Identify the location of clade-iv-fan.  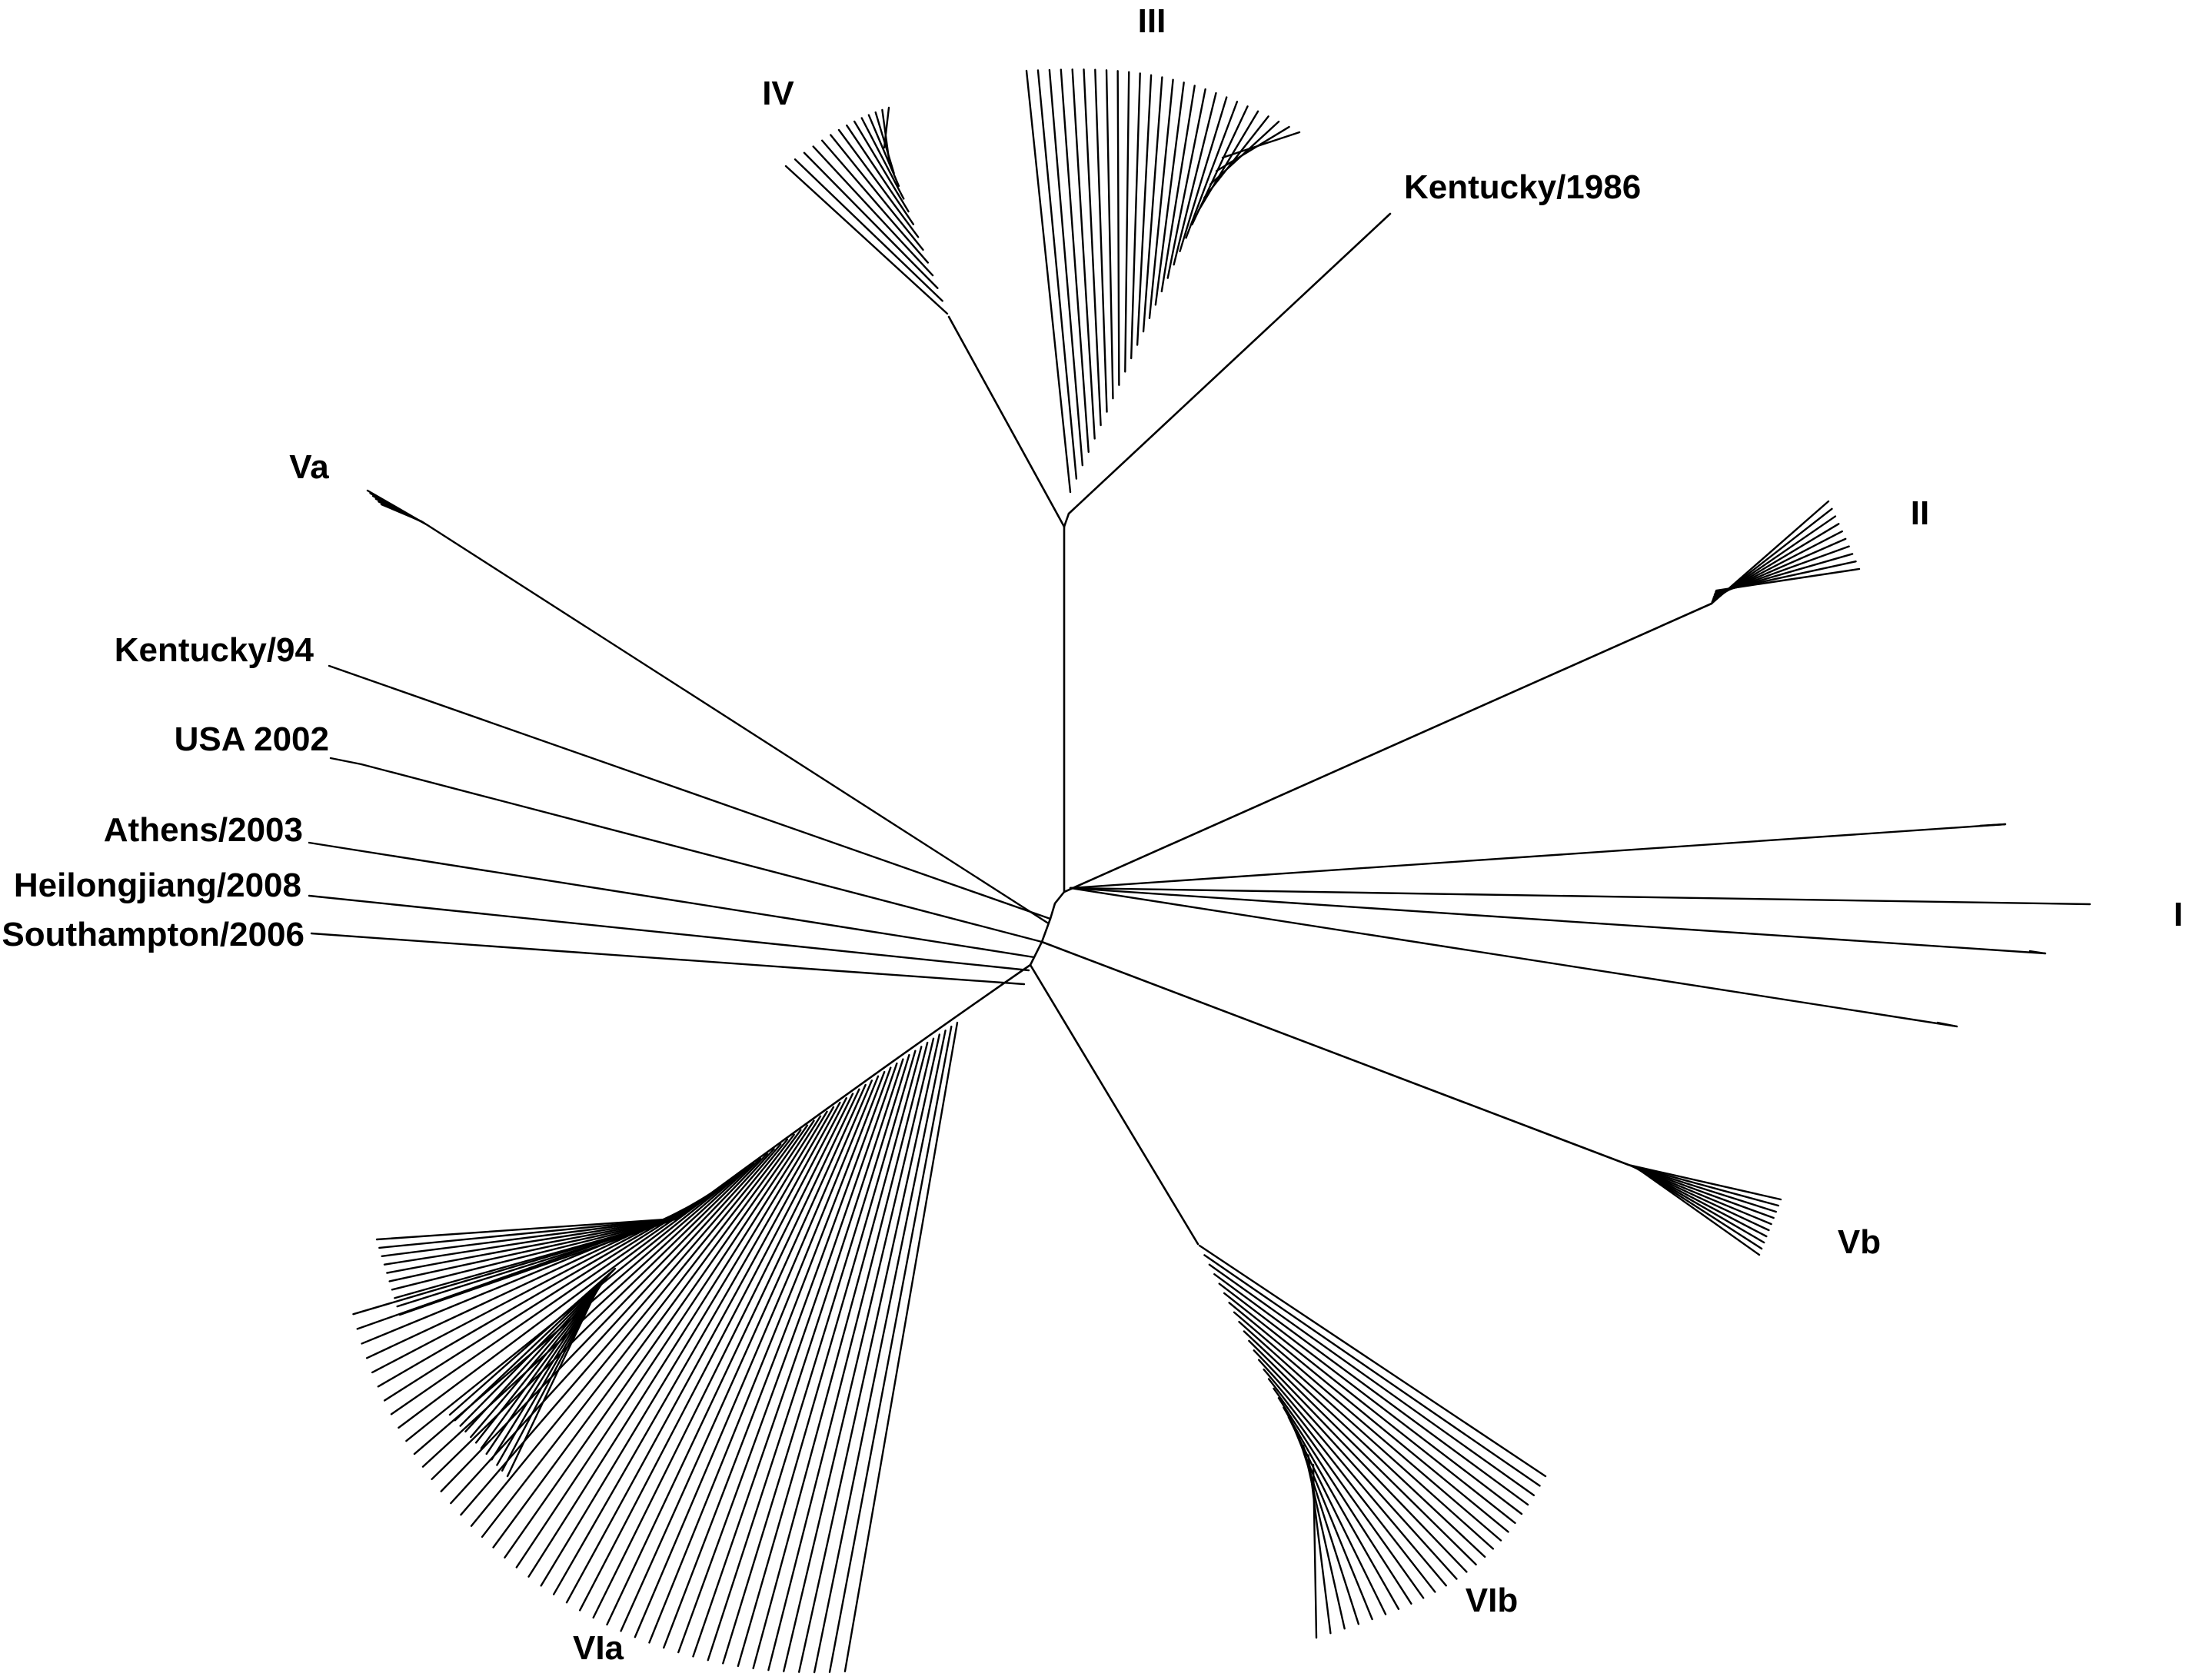
(867, 210).